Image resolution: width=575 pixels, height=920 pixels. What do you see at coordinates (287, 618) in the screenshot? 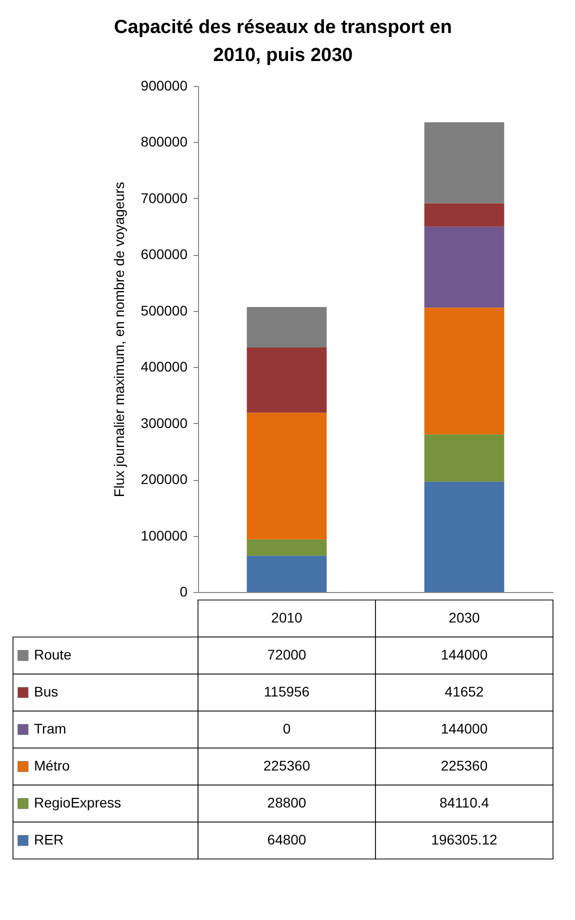
I see `x-tick-label: 2010` at bounding box center [287, 618].